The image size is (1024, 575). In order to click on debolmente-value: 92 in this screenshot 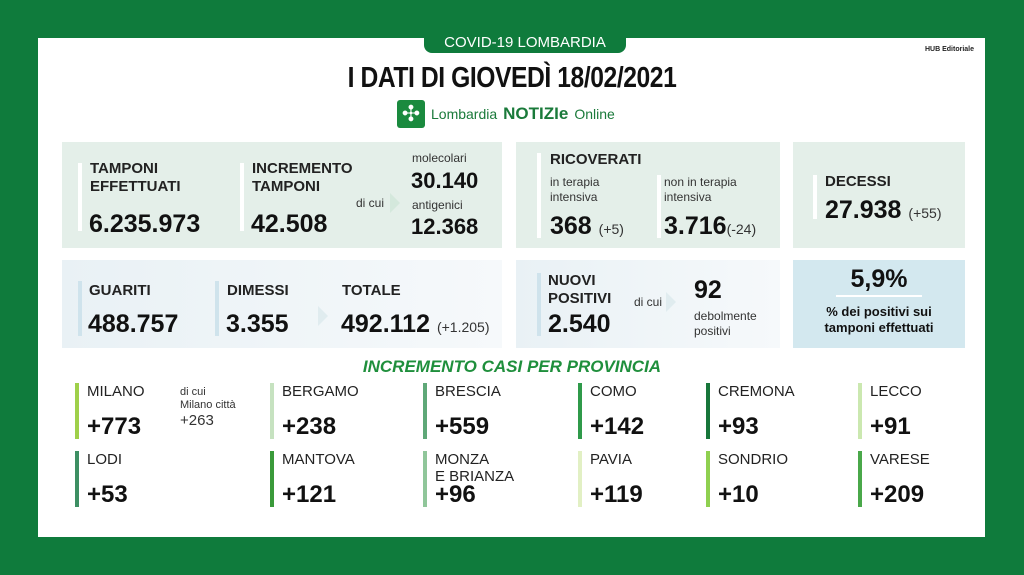, I will do `click(708, 290)`.